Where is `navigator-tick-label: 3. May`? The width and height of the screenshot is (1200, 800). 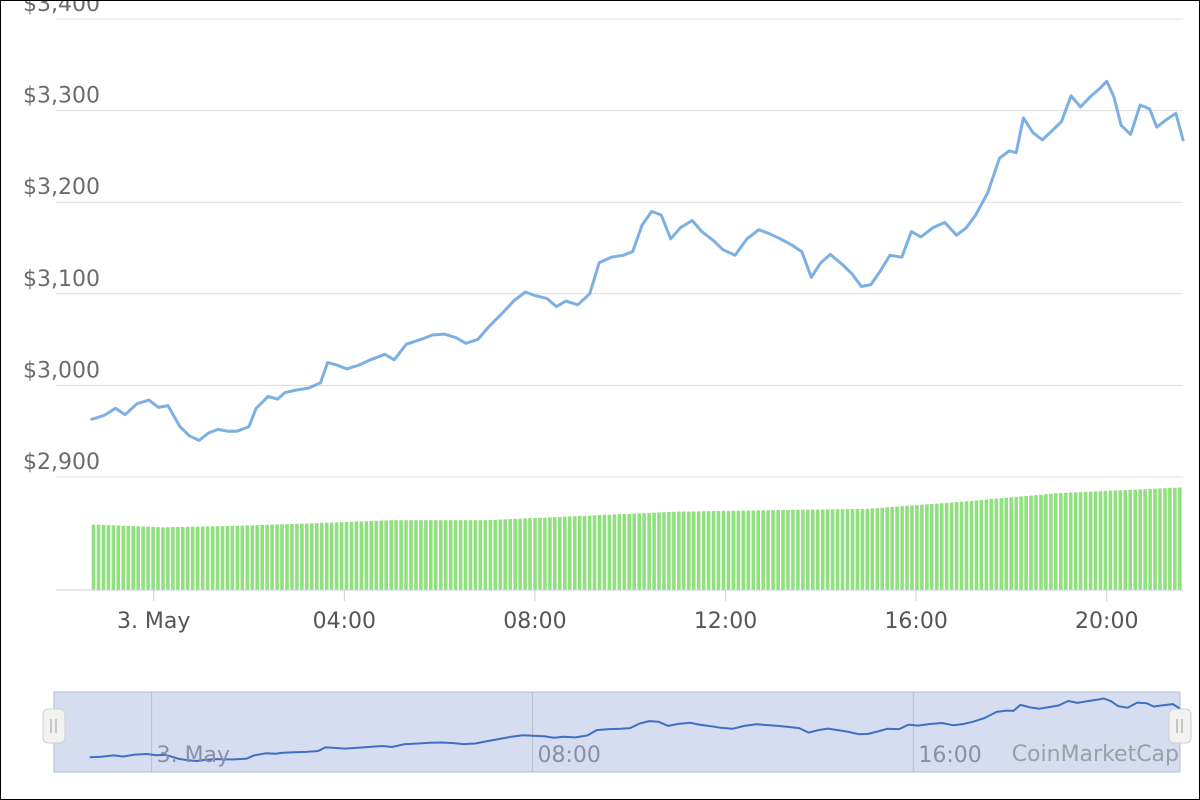
navigator-tick-label: 3. May is located at coordinates (193, 755).